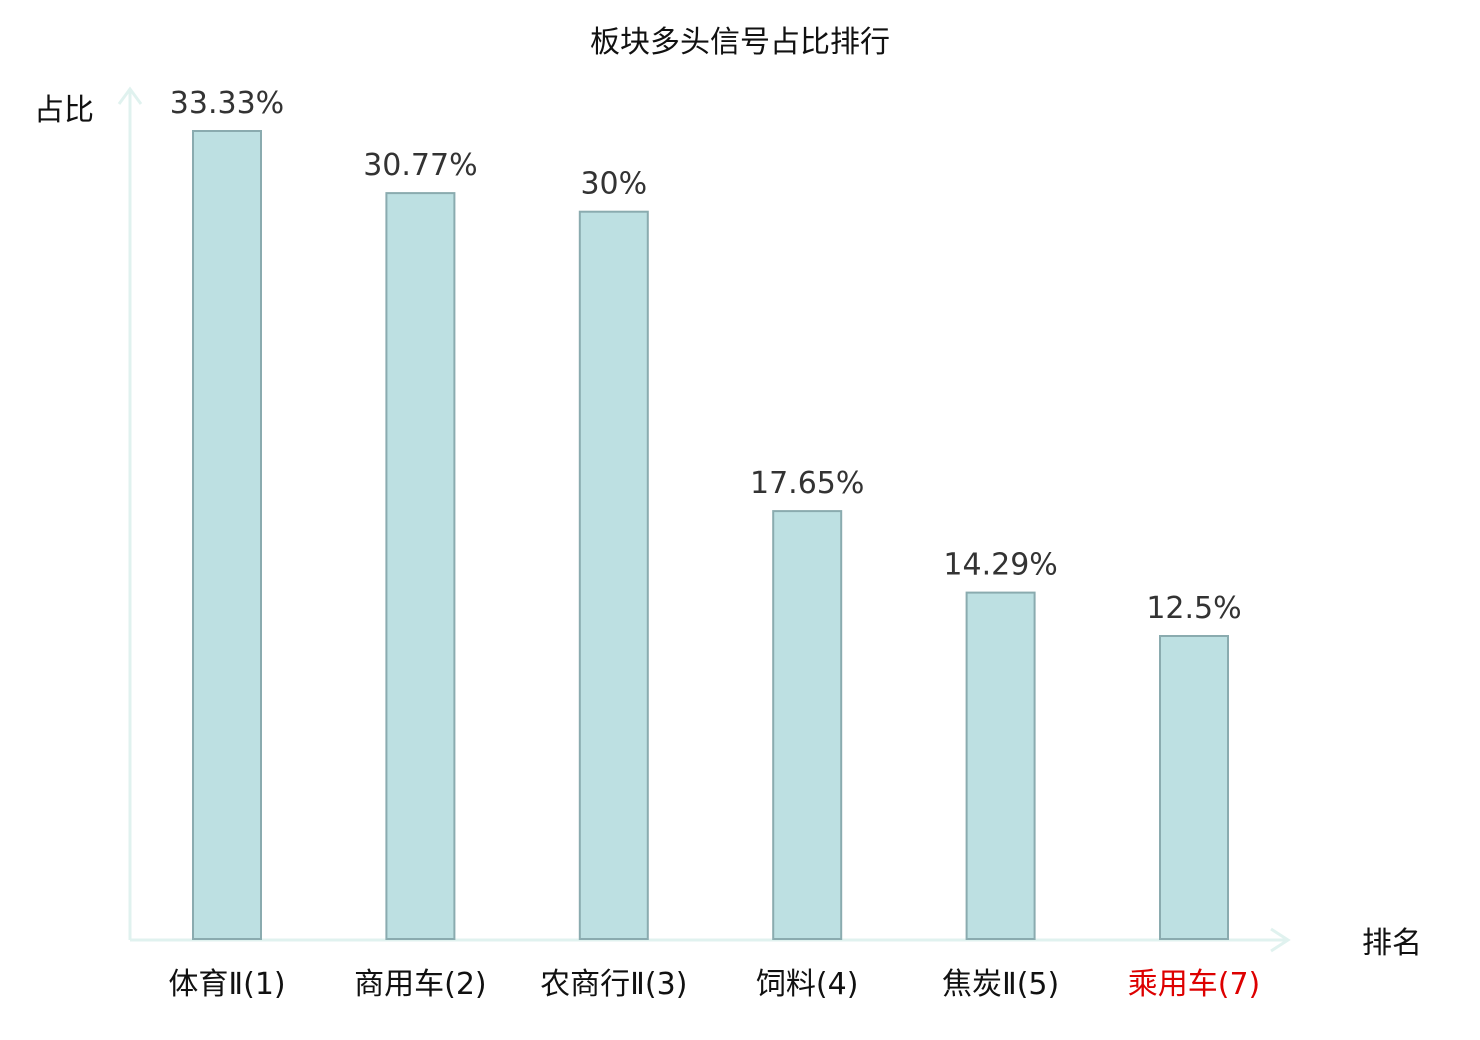 Image resolution: width=1480 pixels, height=1040 pixels. I want to click on y-axis-arrow-icon, so click(130, 95).